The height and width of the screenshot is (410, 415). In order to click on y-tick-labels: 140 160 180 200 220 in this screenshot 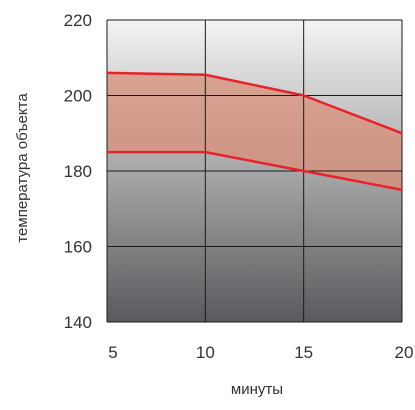, I will do `click(78, 171)`.